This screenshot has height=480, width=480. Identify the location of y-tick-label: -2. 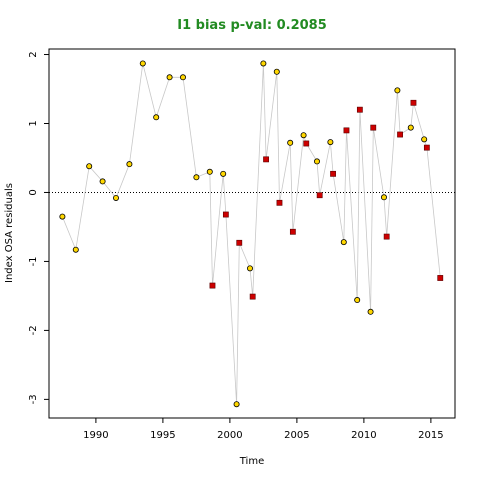
(33, 330).